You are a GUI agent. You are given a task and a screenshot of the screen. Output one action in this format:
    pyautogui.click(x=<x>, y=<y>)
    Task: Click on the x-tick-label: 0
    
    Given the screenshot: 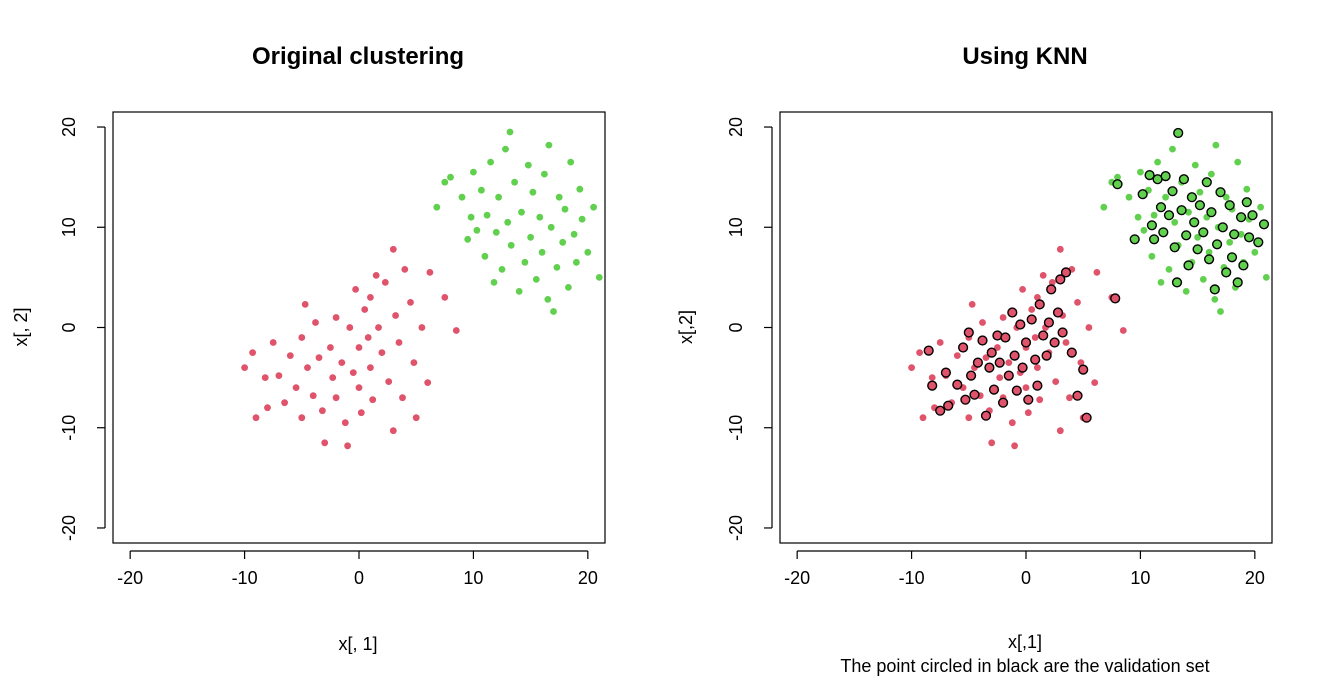 What is the action you would take?
    pyautogui.click(x=1026, y=578)
    